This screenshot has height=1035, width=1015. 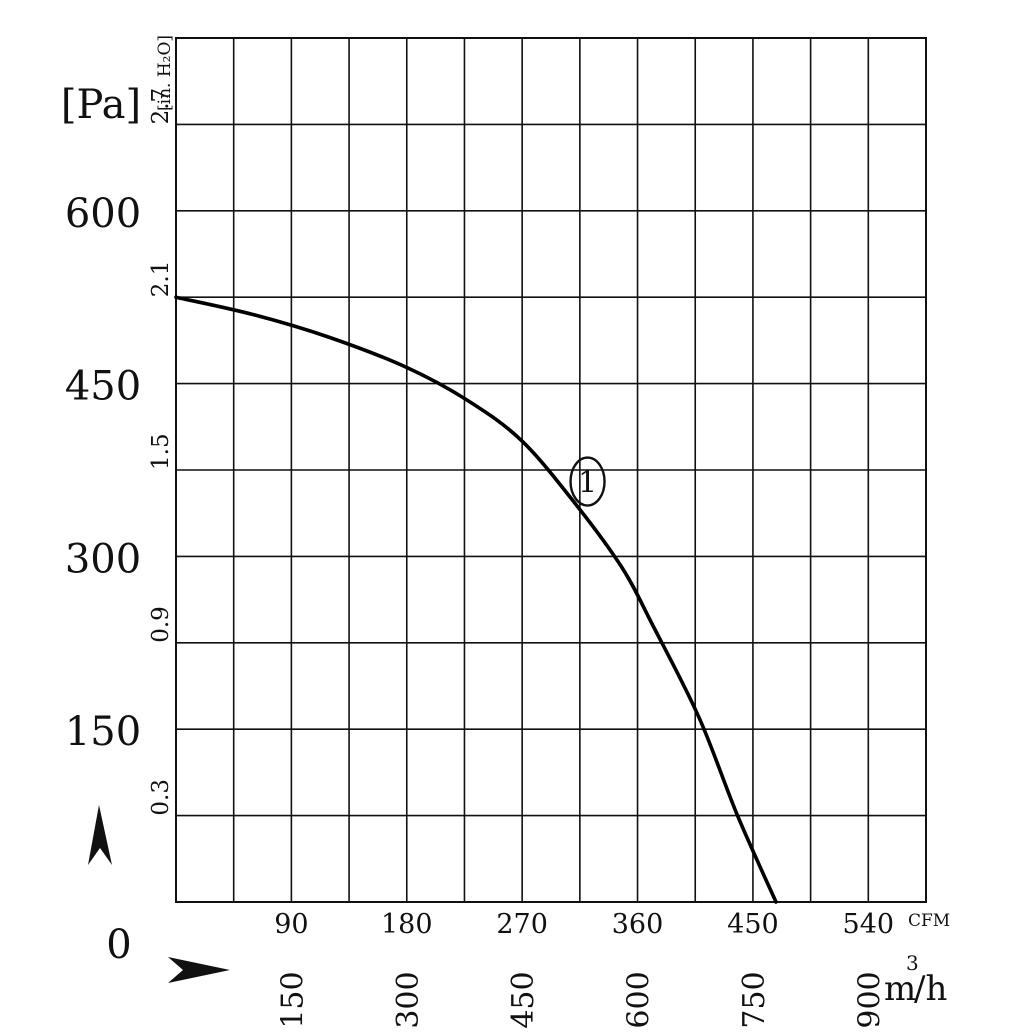 I want to click on y-tick-label-inh2o: 2.1, so click(x=161, y=279).